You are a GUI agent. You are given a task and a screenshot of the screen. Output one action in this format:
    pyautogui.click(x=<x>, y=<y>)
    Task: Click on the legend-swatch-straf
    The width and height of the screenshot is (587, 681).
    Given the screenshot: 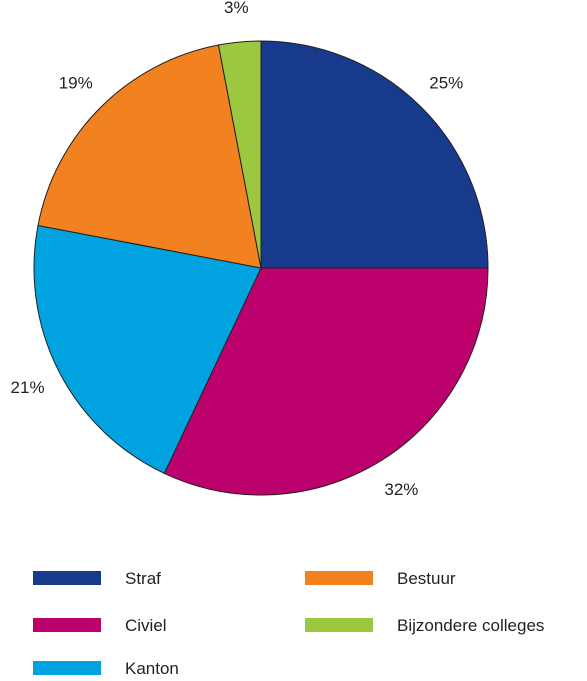 What is the action you would take?
    pyautogui.click(x=67, y=578)
    